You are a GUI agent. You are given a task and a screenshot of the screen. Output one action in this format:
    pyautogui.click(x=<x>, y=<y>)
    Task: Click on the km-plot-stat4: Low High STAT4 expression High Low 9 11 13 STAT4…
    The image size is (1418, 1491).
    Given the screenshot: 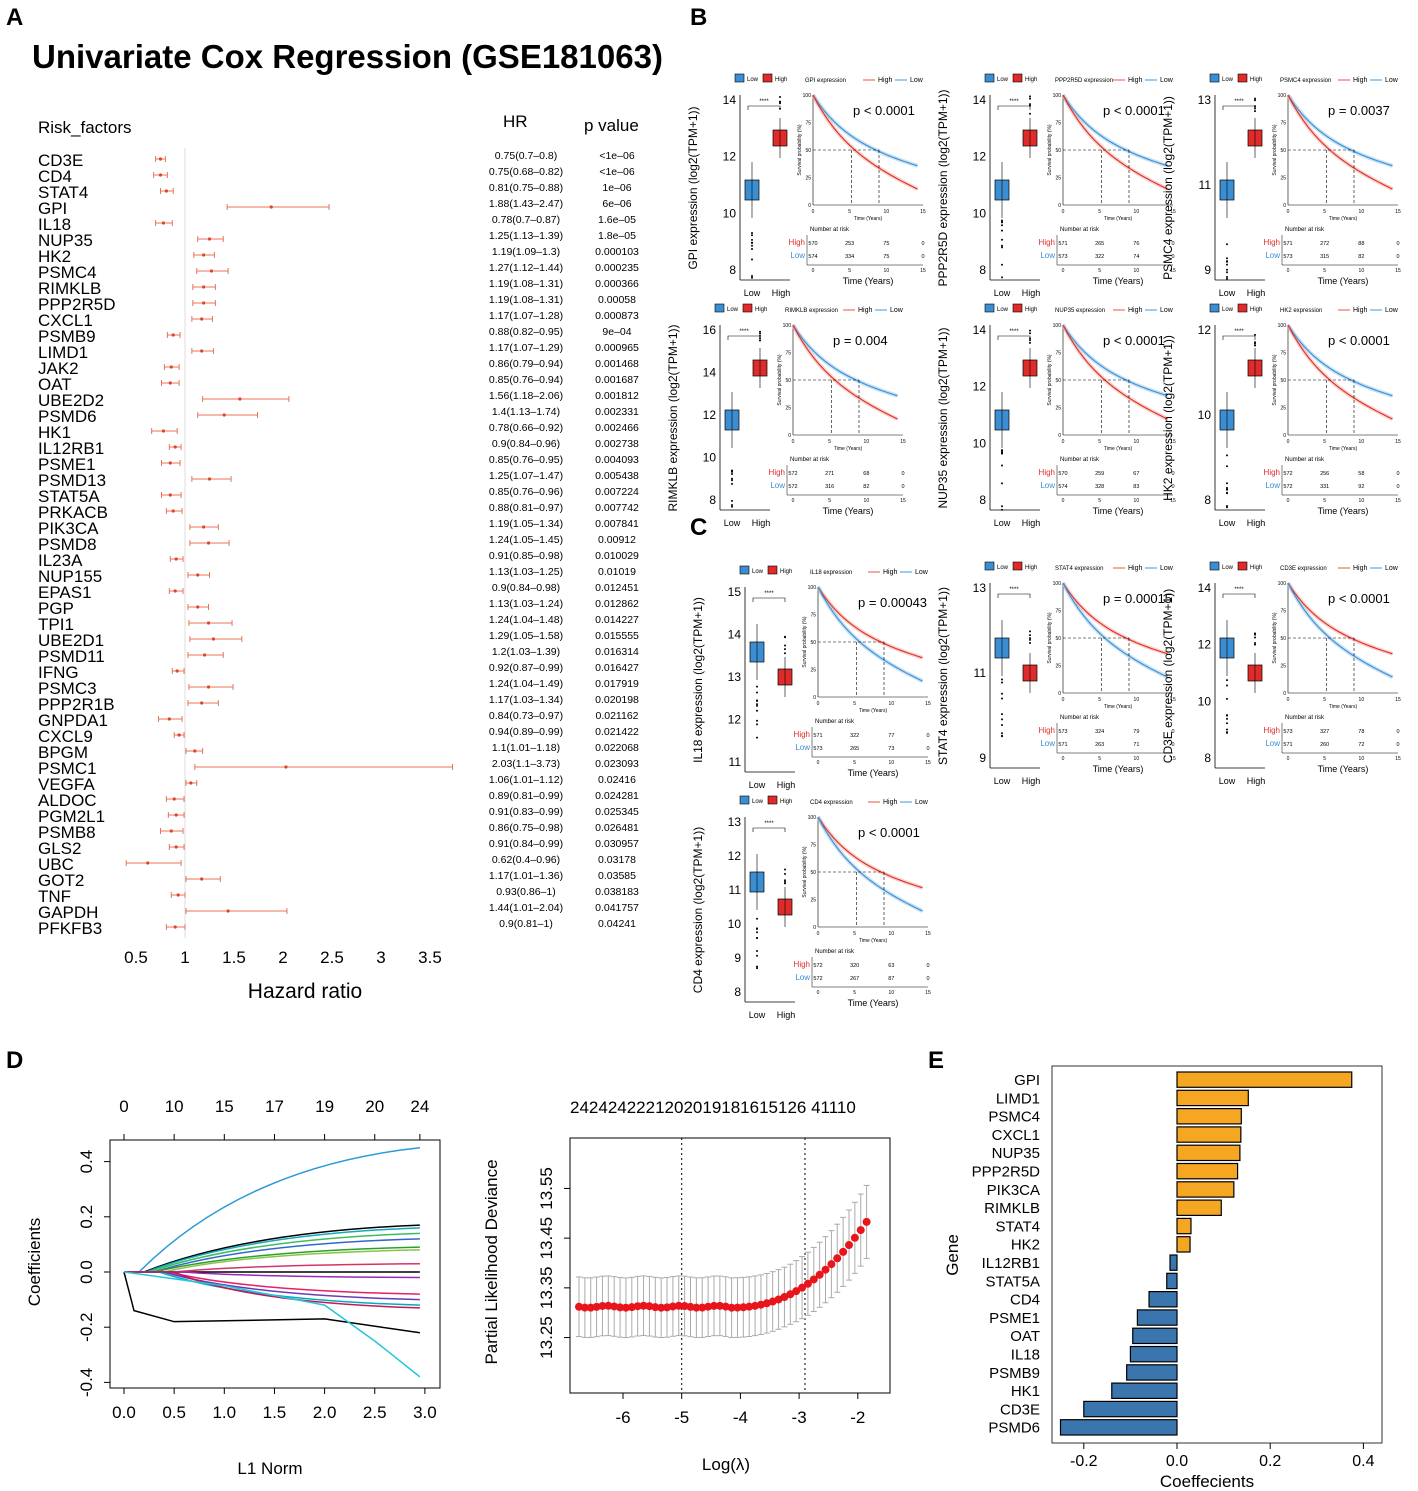 What is the action you would take?
    pyautogui.click(x=1056, y=673)
    